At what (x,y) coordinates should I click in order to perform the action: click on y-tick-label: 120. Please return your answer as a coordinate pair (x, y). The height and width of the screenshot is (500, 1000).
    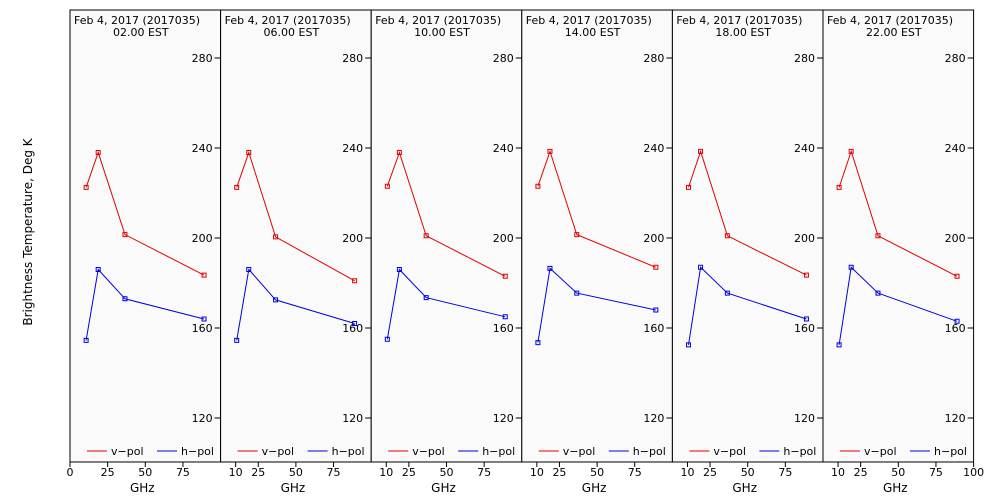
    Looking at the image, I should click on (653, 418).